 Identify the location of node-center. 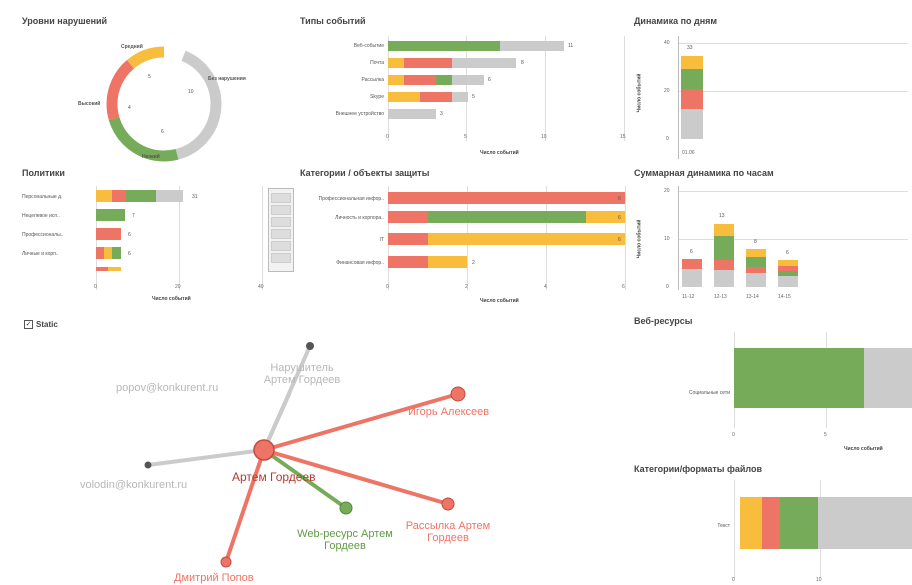
(264, 450).